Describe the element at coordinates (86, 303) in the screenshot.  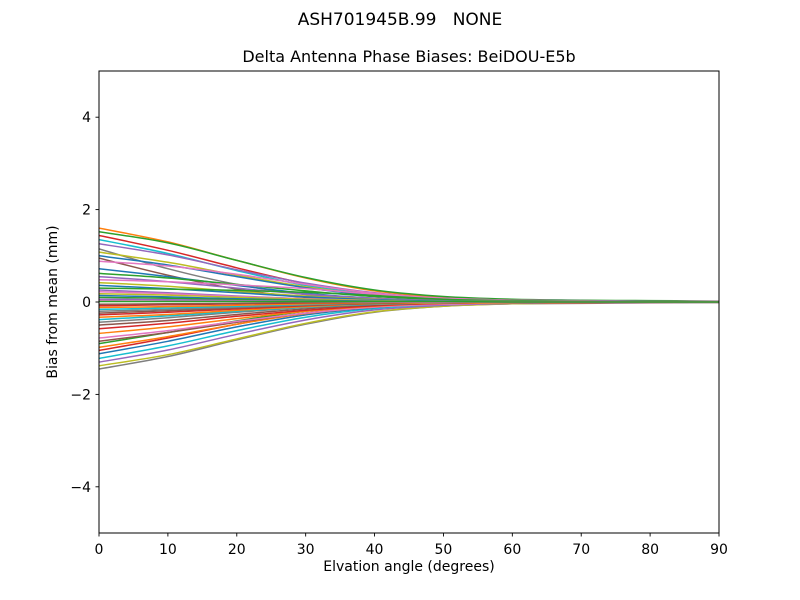
I see `y-tick-label: 0` at that location.